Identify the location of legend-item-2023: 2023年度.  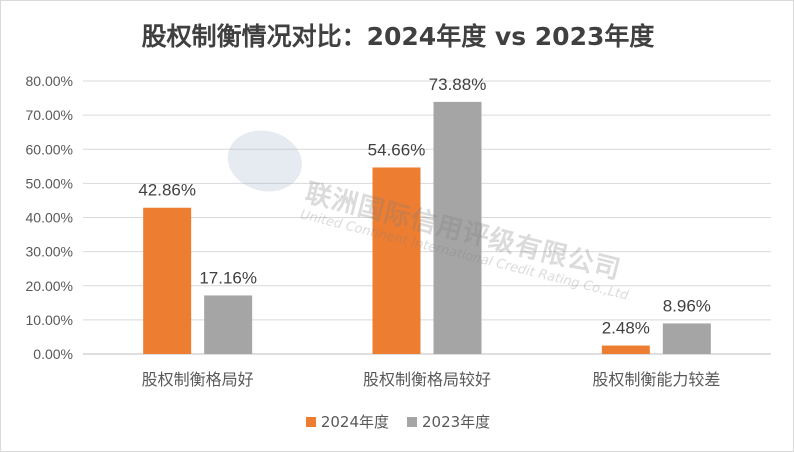
(448, 421).